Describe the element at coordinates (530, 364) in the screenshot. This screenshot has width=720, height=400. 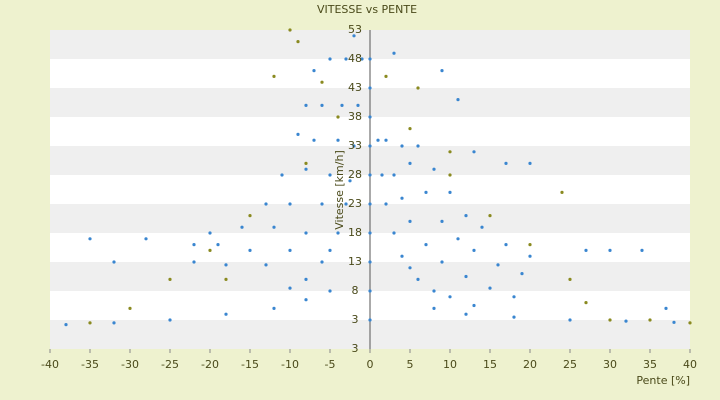
I see `x-tick-label: 20` at that location.